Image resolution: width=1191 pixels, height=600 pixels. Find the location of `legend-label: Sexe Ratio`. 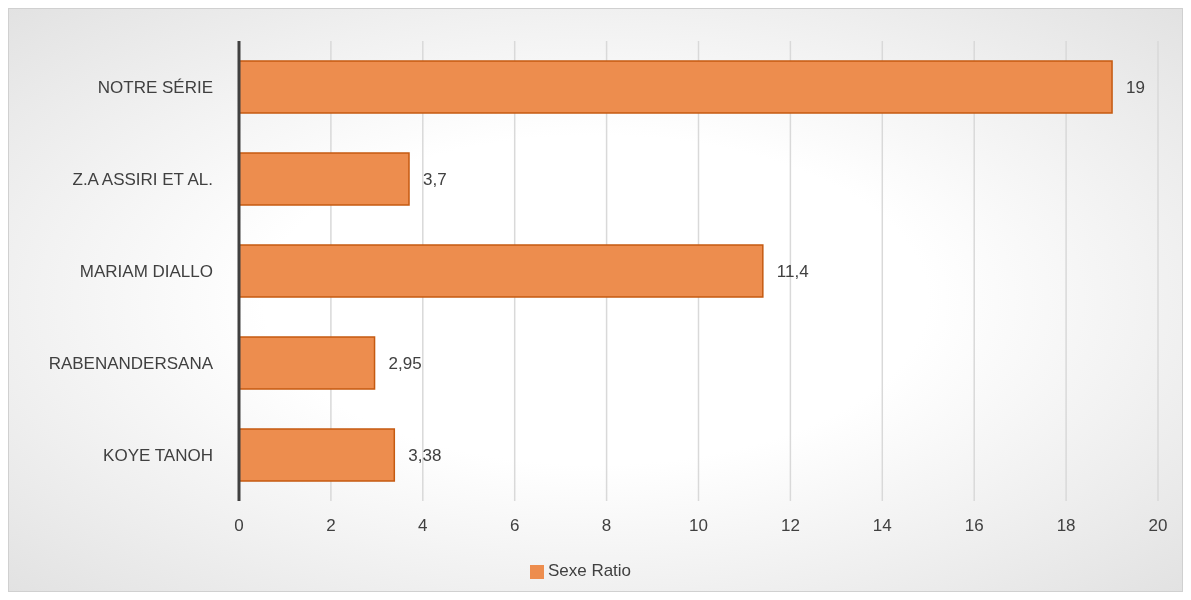

legend-label: Sexe Ratio is located at coordinates (589, 570).